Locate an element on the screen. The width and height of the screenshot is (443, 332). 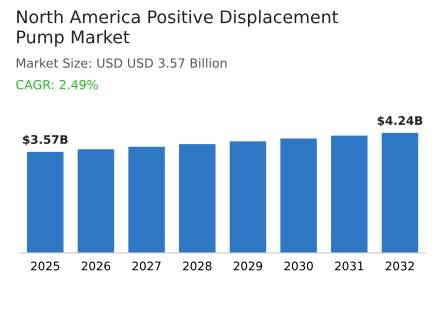
data-label: $3.57B is located at coordinates (45, 140).